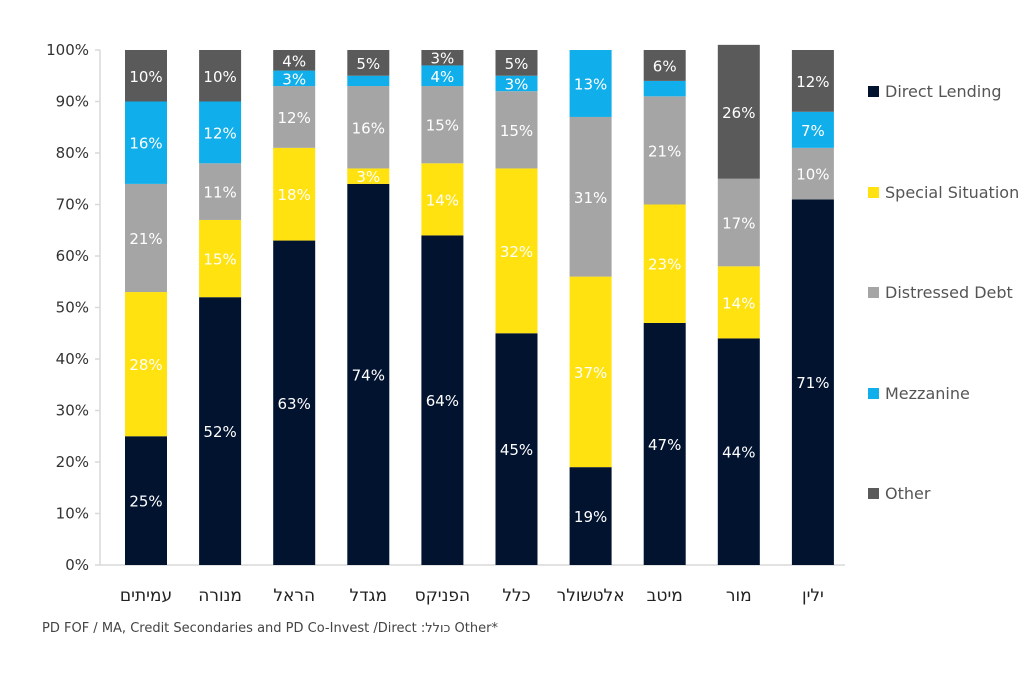 The height and width of the screenshot is (680, 1024). Describe the element at coordinates (72, 359) in the screenshot. I see `y-tick-label: 40%` at that location.